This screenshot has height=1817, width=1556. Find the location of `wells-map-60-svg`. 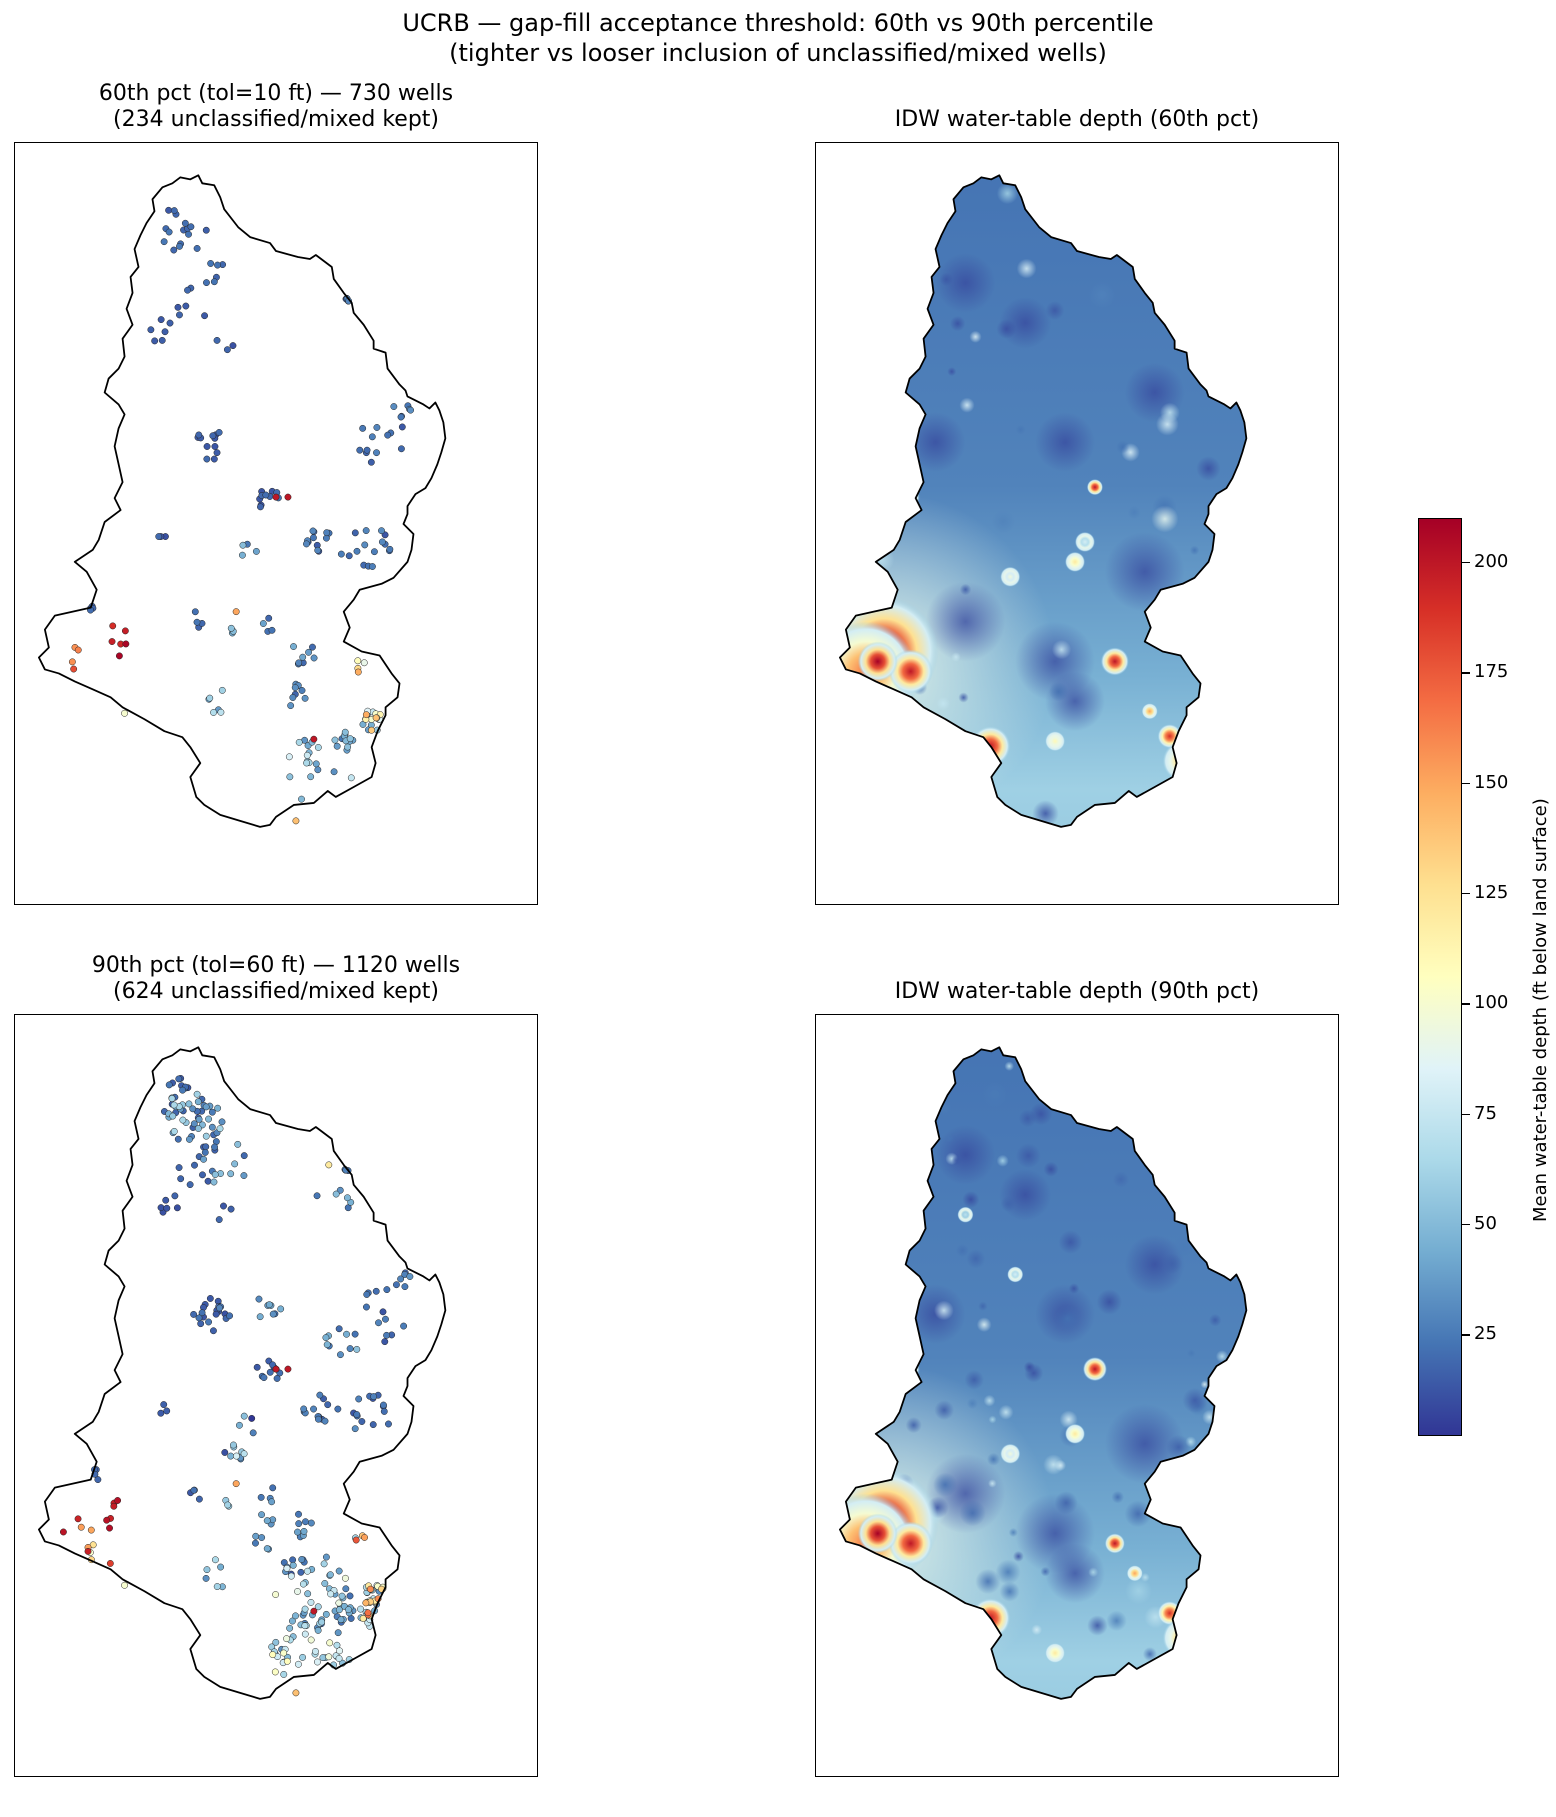

wells-map-60-svg is located at coordinates (242, 501).